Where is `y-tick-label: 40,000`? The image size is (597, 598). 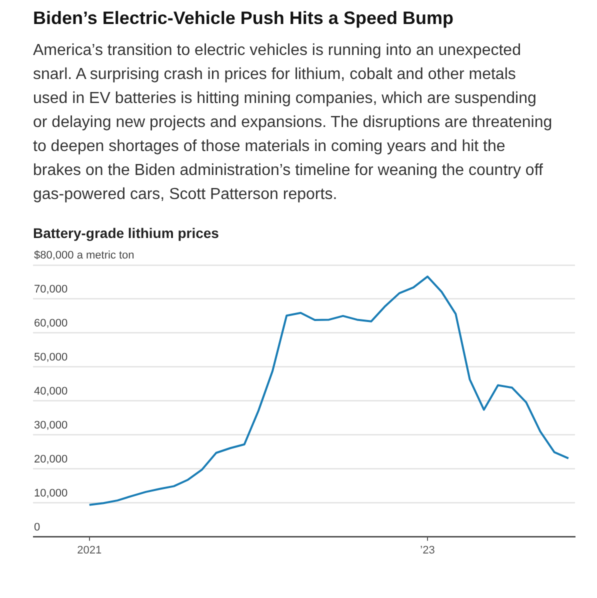
y-tick-label: 40,000 is located at coordinates (51, 391).